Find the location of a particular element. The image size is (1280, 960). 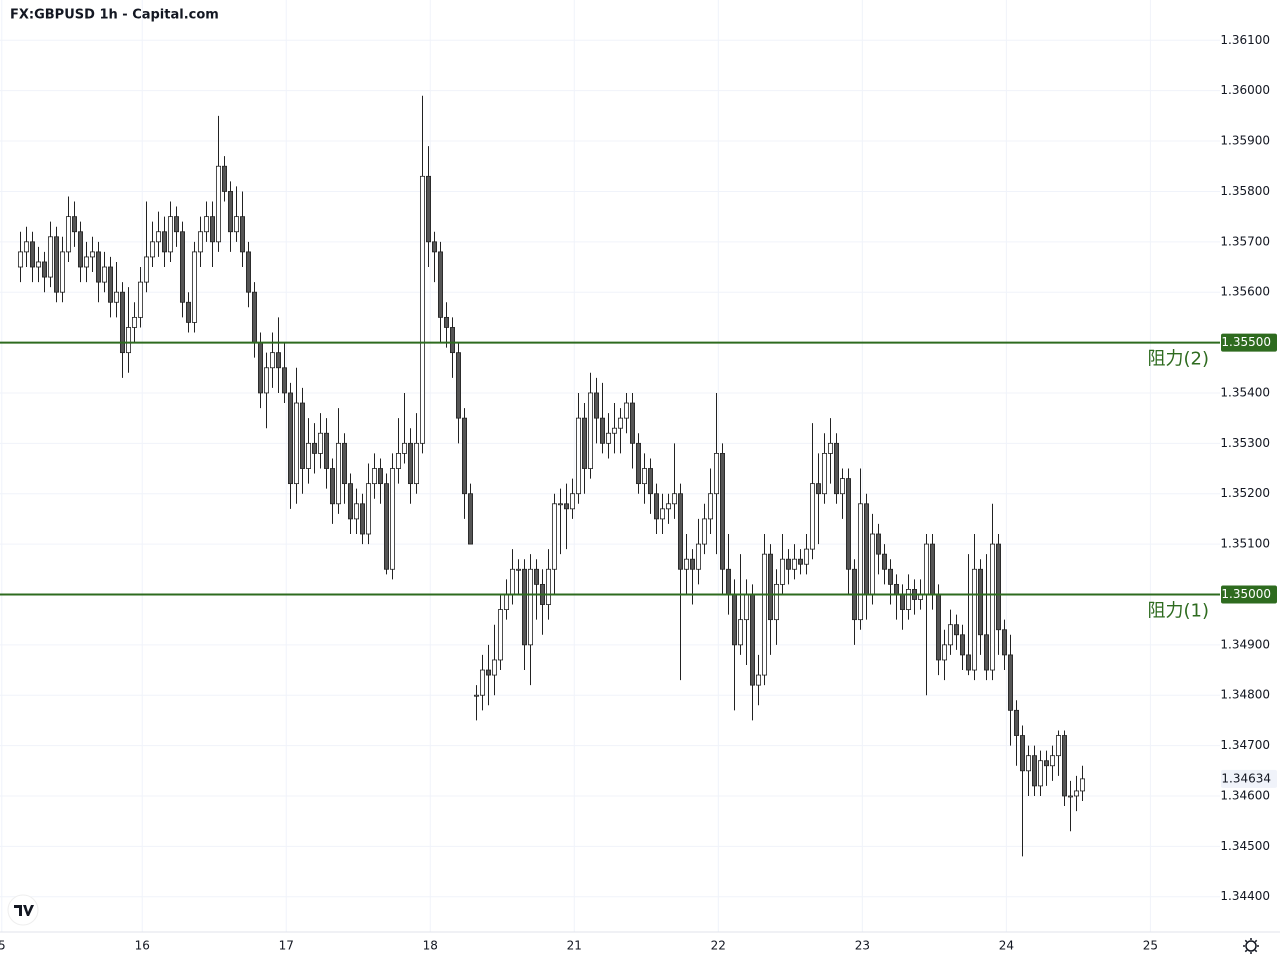

y-tick-label: 1.35600 is located at coordinates (1245, 292).